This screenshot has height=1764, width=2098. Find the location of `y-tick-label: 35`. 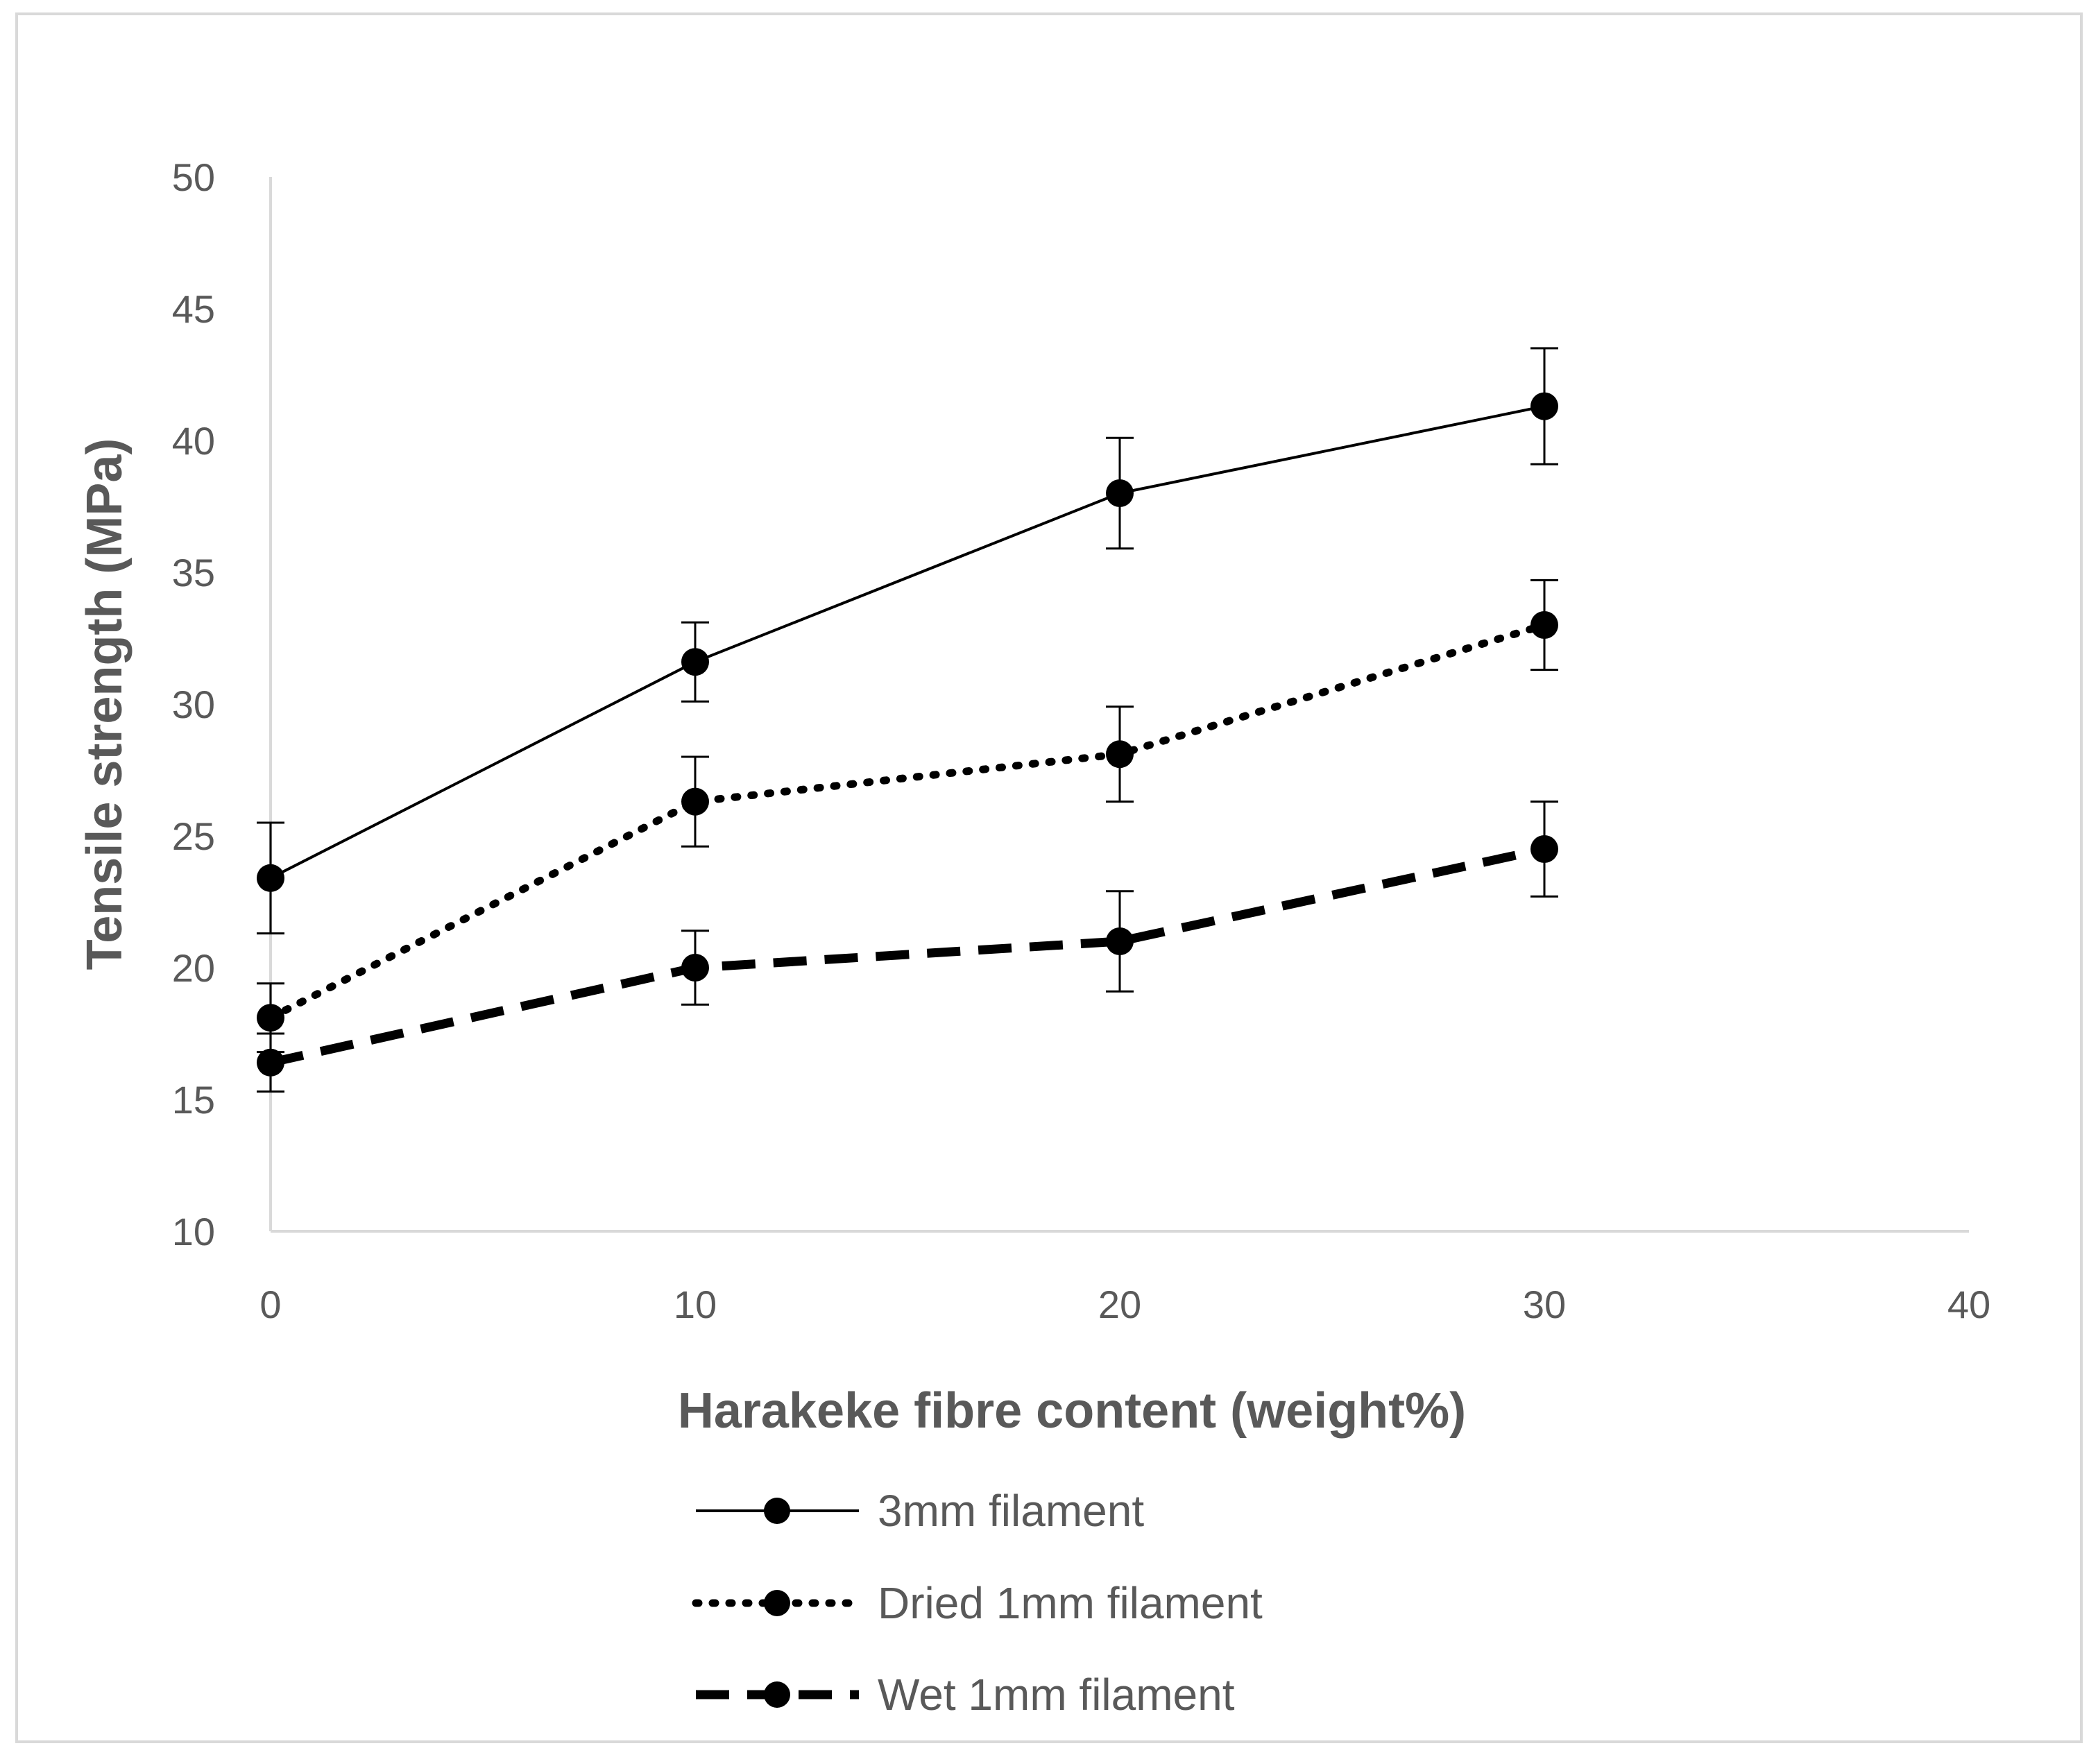

y-tick-label: 35 is located at coordinates (194, 572).